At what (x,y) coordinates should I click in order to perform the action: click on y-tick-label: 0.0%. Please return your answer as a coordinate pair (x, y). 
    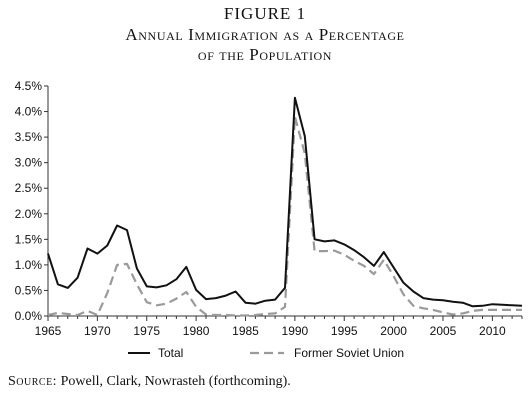
    Looking at the image, I should click on (29, 316).